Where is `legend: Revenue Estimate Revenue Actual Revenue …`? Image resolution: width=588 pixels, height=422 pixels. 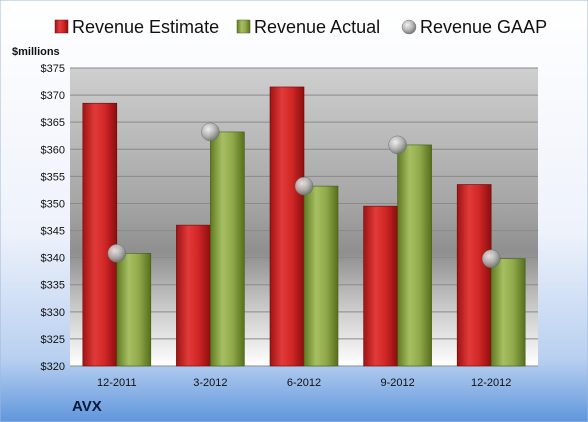
legend: Revenue Estimate Revenue Actual Revenue … is located at coordinates (300, 27).